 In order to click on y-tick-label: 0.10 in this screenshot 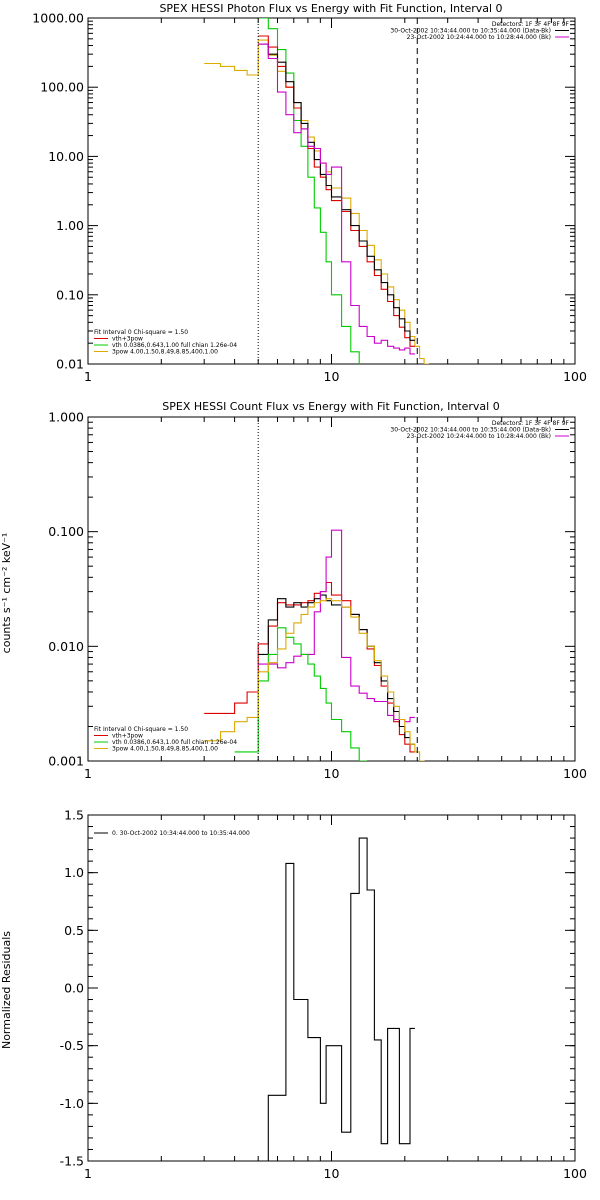, I will do `click(70, 294)`.